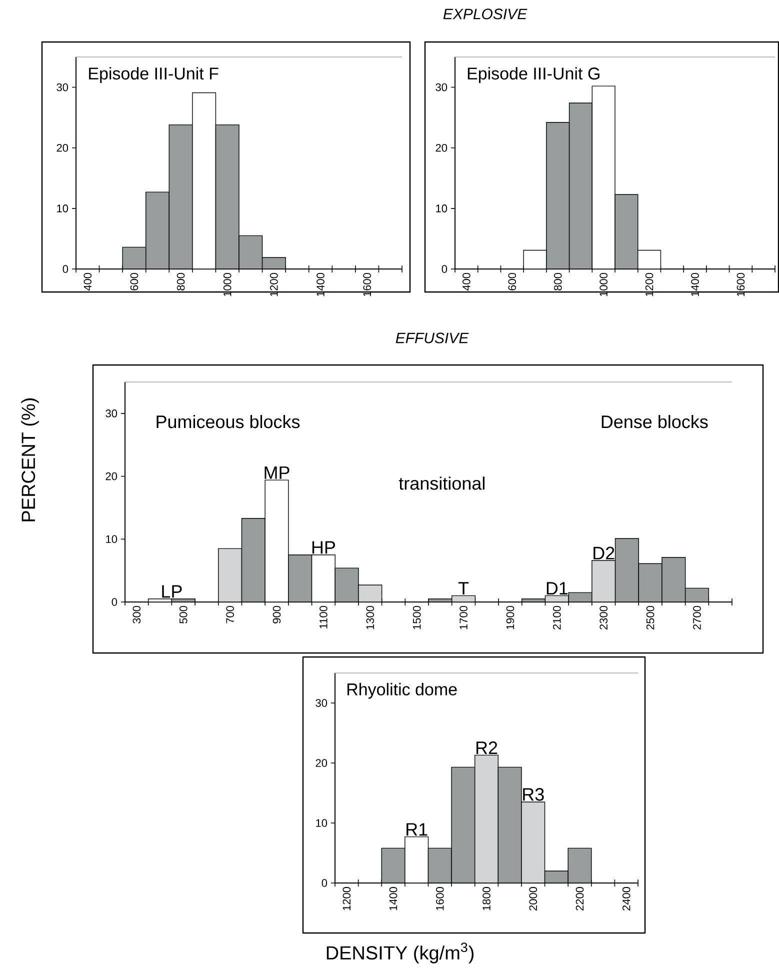 The width and height of the screenshot is (779, 980). I want to click on x-tick-label: 1100, so click(324, 617).